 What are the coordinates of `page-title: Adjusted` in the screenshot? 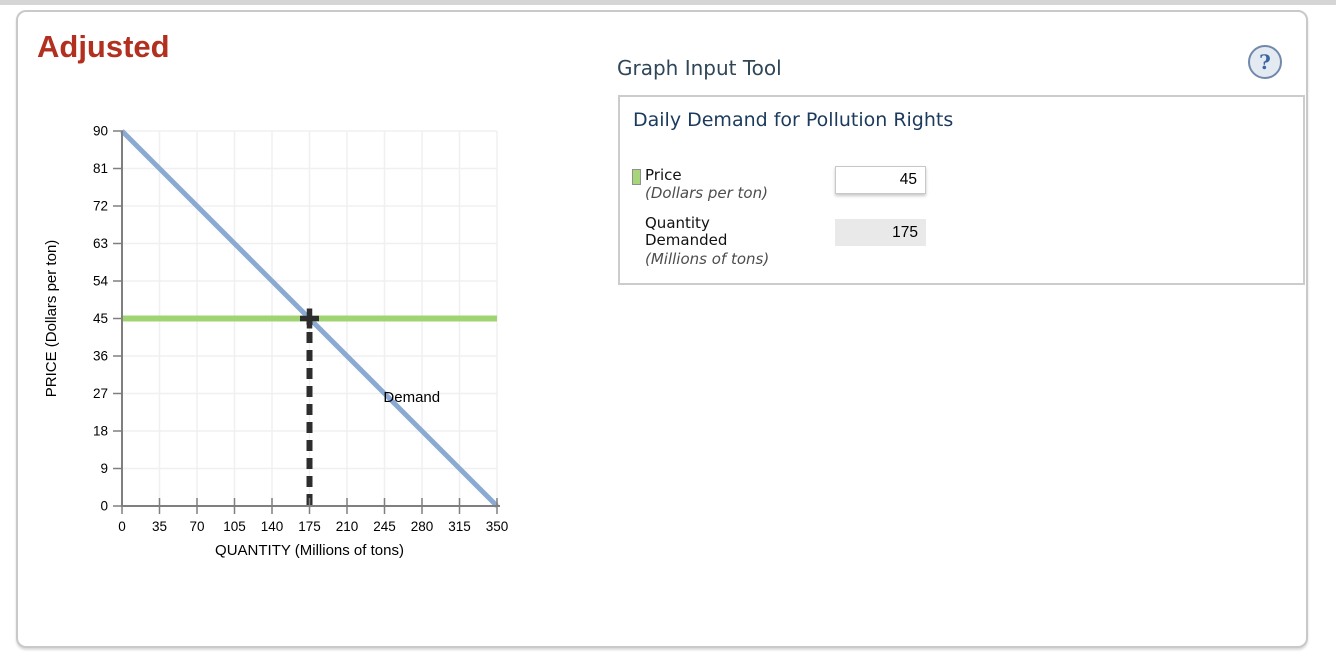 It's located at (103, 46).